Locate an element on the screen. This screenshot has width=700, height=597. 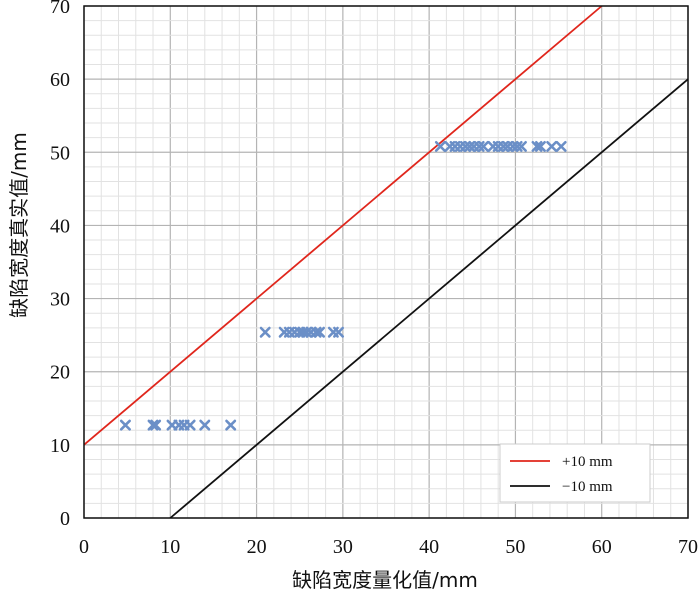
x-tick-label: 10 is located at coordinates (170, 547).